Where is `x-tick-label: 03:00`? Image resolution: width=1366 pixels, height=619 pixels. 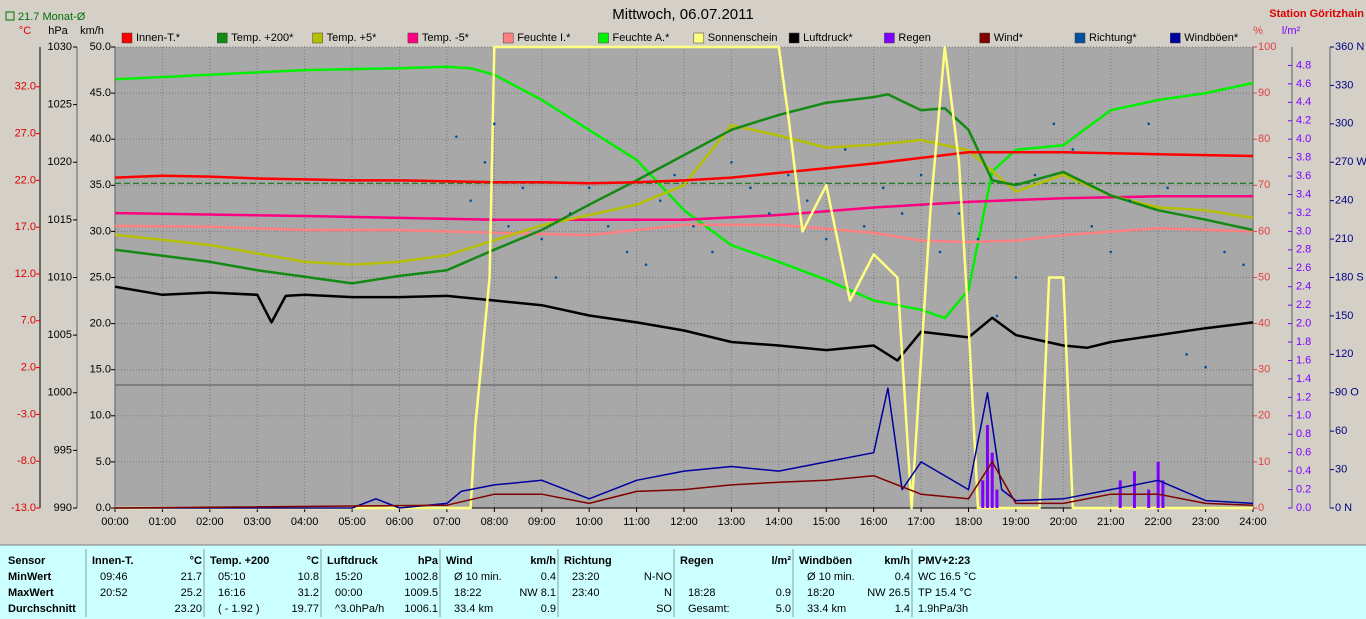 x-tick-label: 03:00 is located at coordinates (257, 522).